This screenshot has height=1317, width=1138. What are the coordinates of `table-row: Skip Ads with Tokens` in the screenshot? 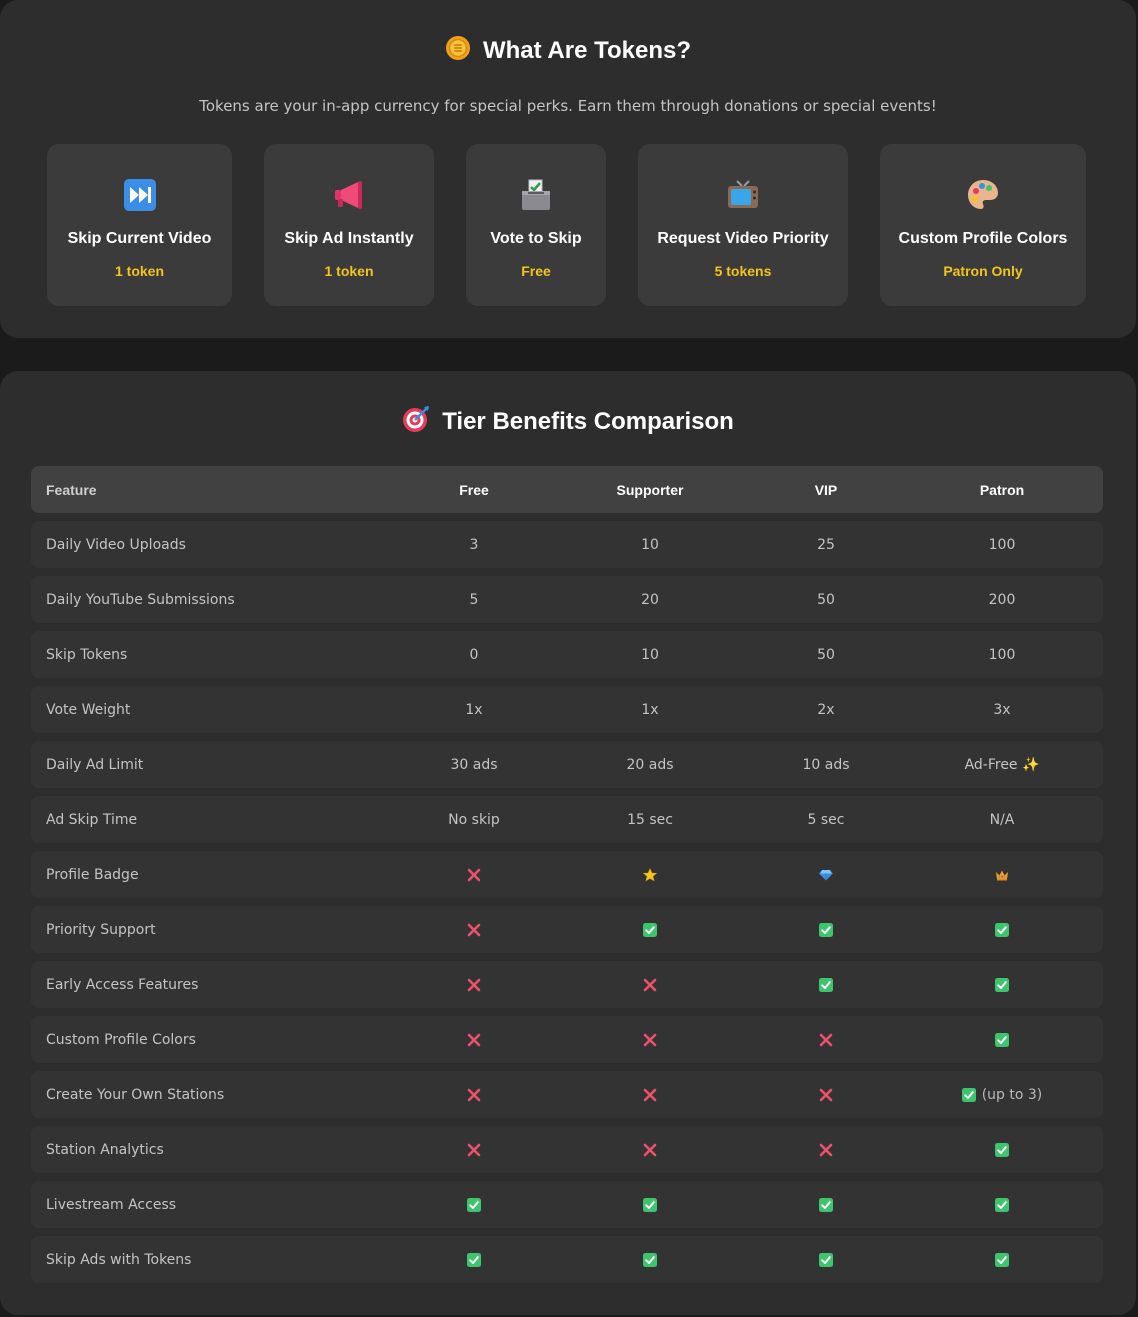 It's located at (567, 1259).